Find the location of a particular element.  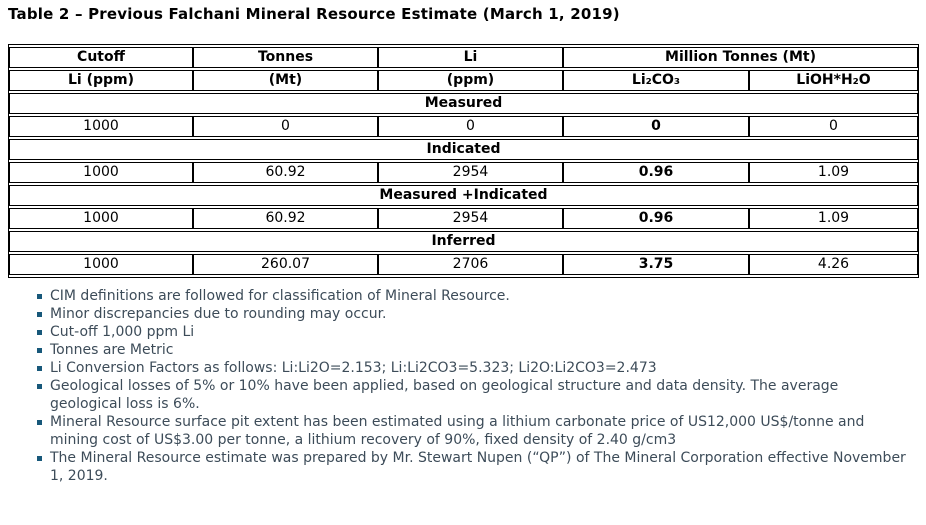

section-header-indicated: Indicated is located at coordinates (464, 149).